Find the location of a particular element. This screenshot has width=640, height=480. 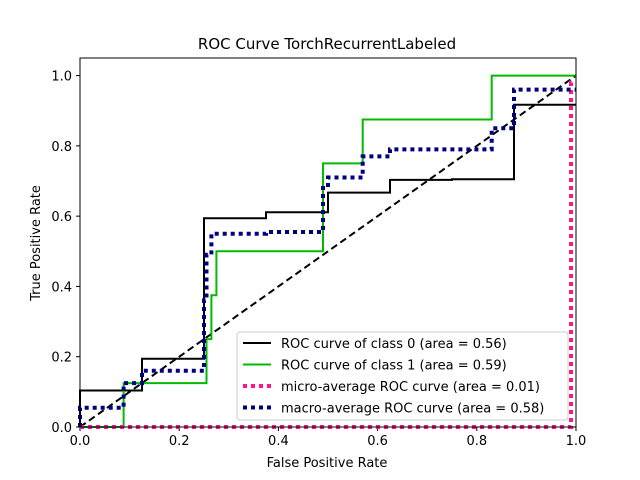

x-tick-label: 0.0 is located at coordinates (80, 441).